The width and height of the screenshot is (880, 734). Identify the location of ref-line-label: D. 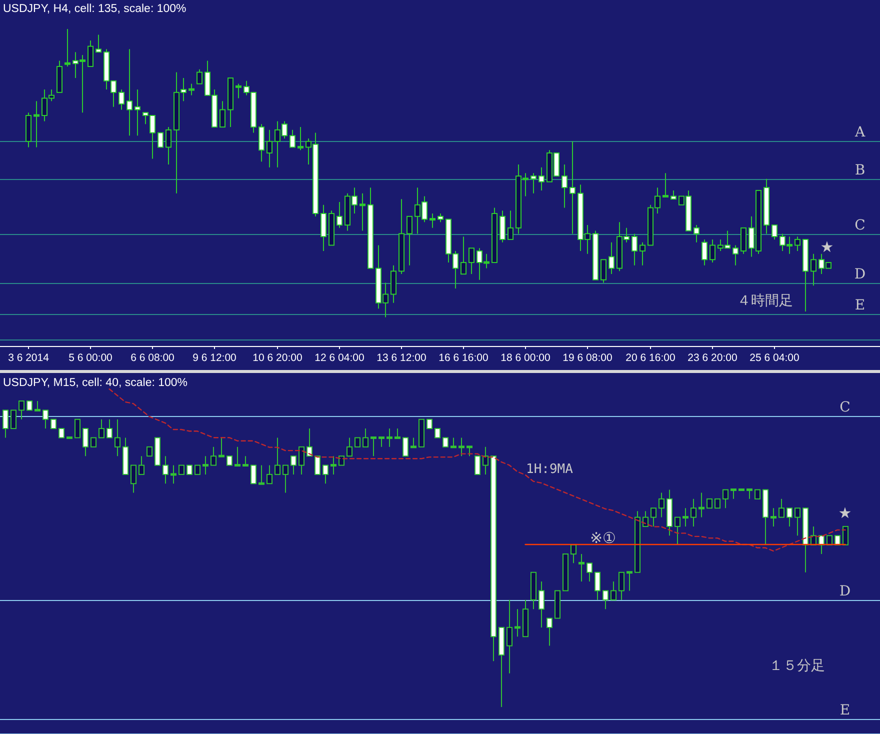
(845, 592).